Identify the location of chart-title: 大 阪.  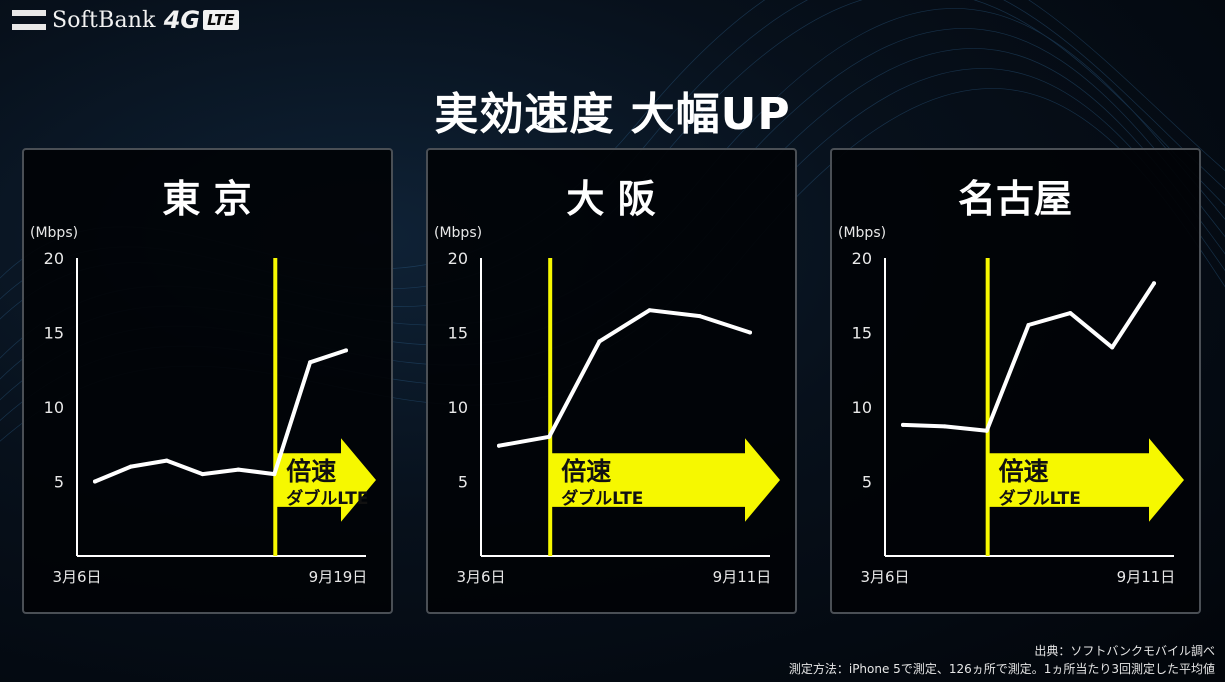
(610, 199).